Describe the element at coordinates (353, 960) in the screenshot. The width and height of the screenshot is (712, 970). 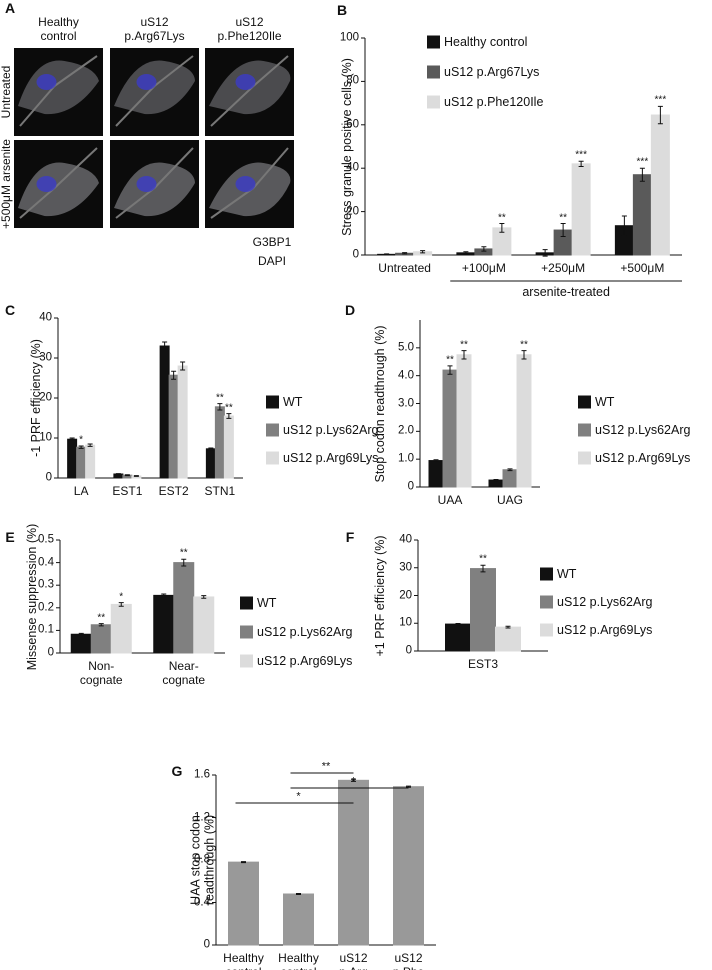
I see `x-tick-label: uS12 p.Arg 67Lys` at that location.